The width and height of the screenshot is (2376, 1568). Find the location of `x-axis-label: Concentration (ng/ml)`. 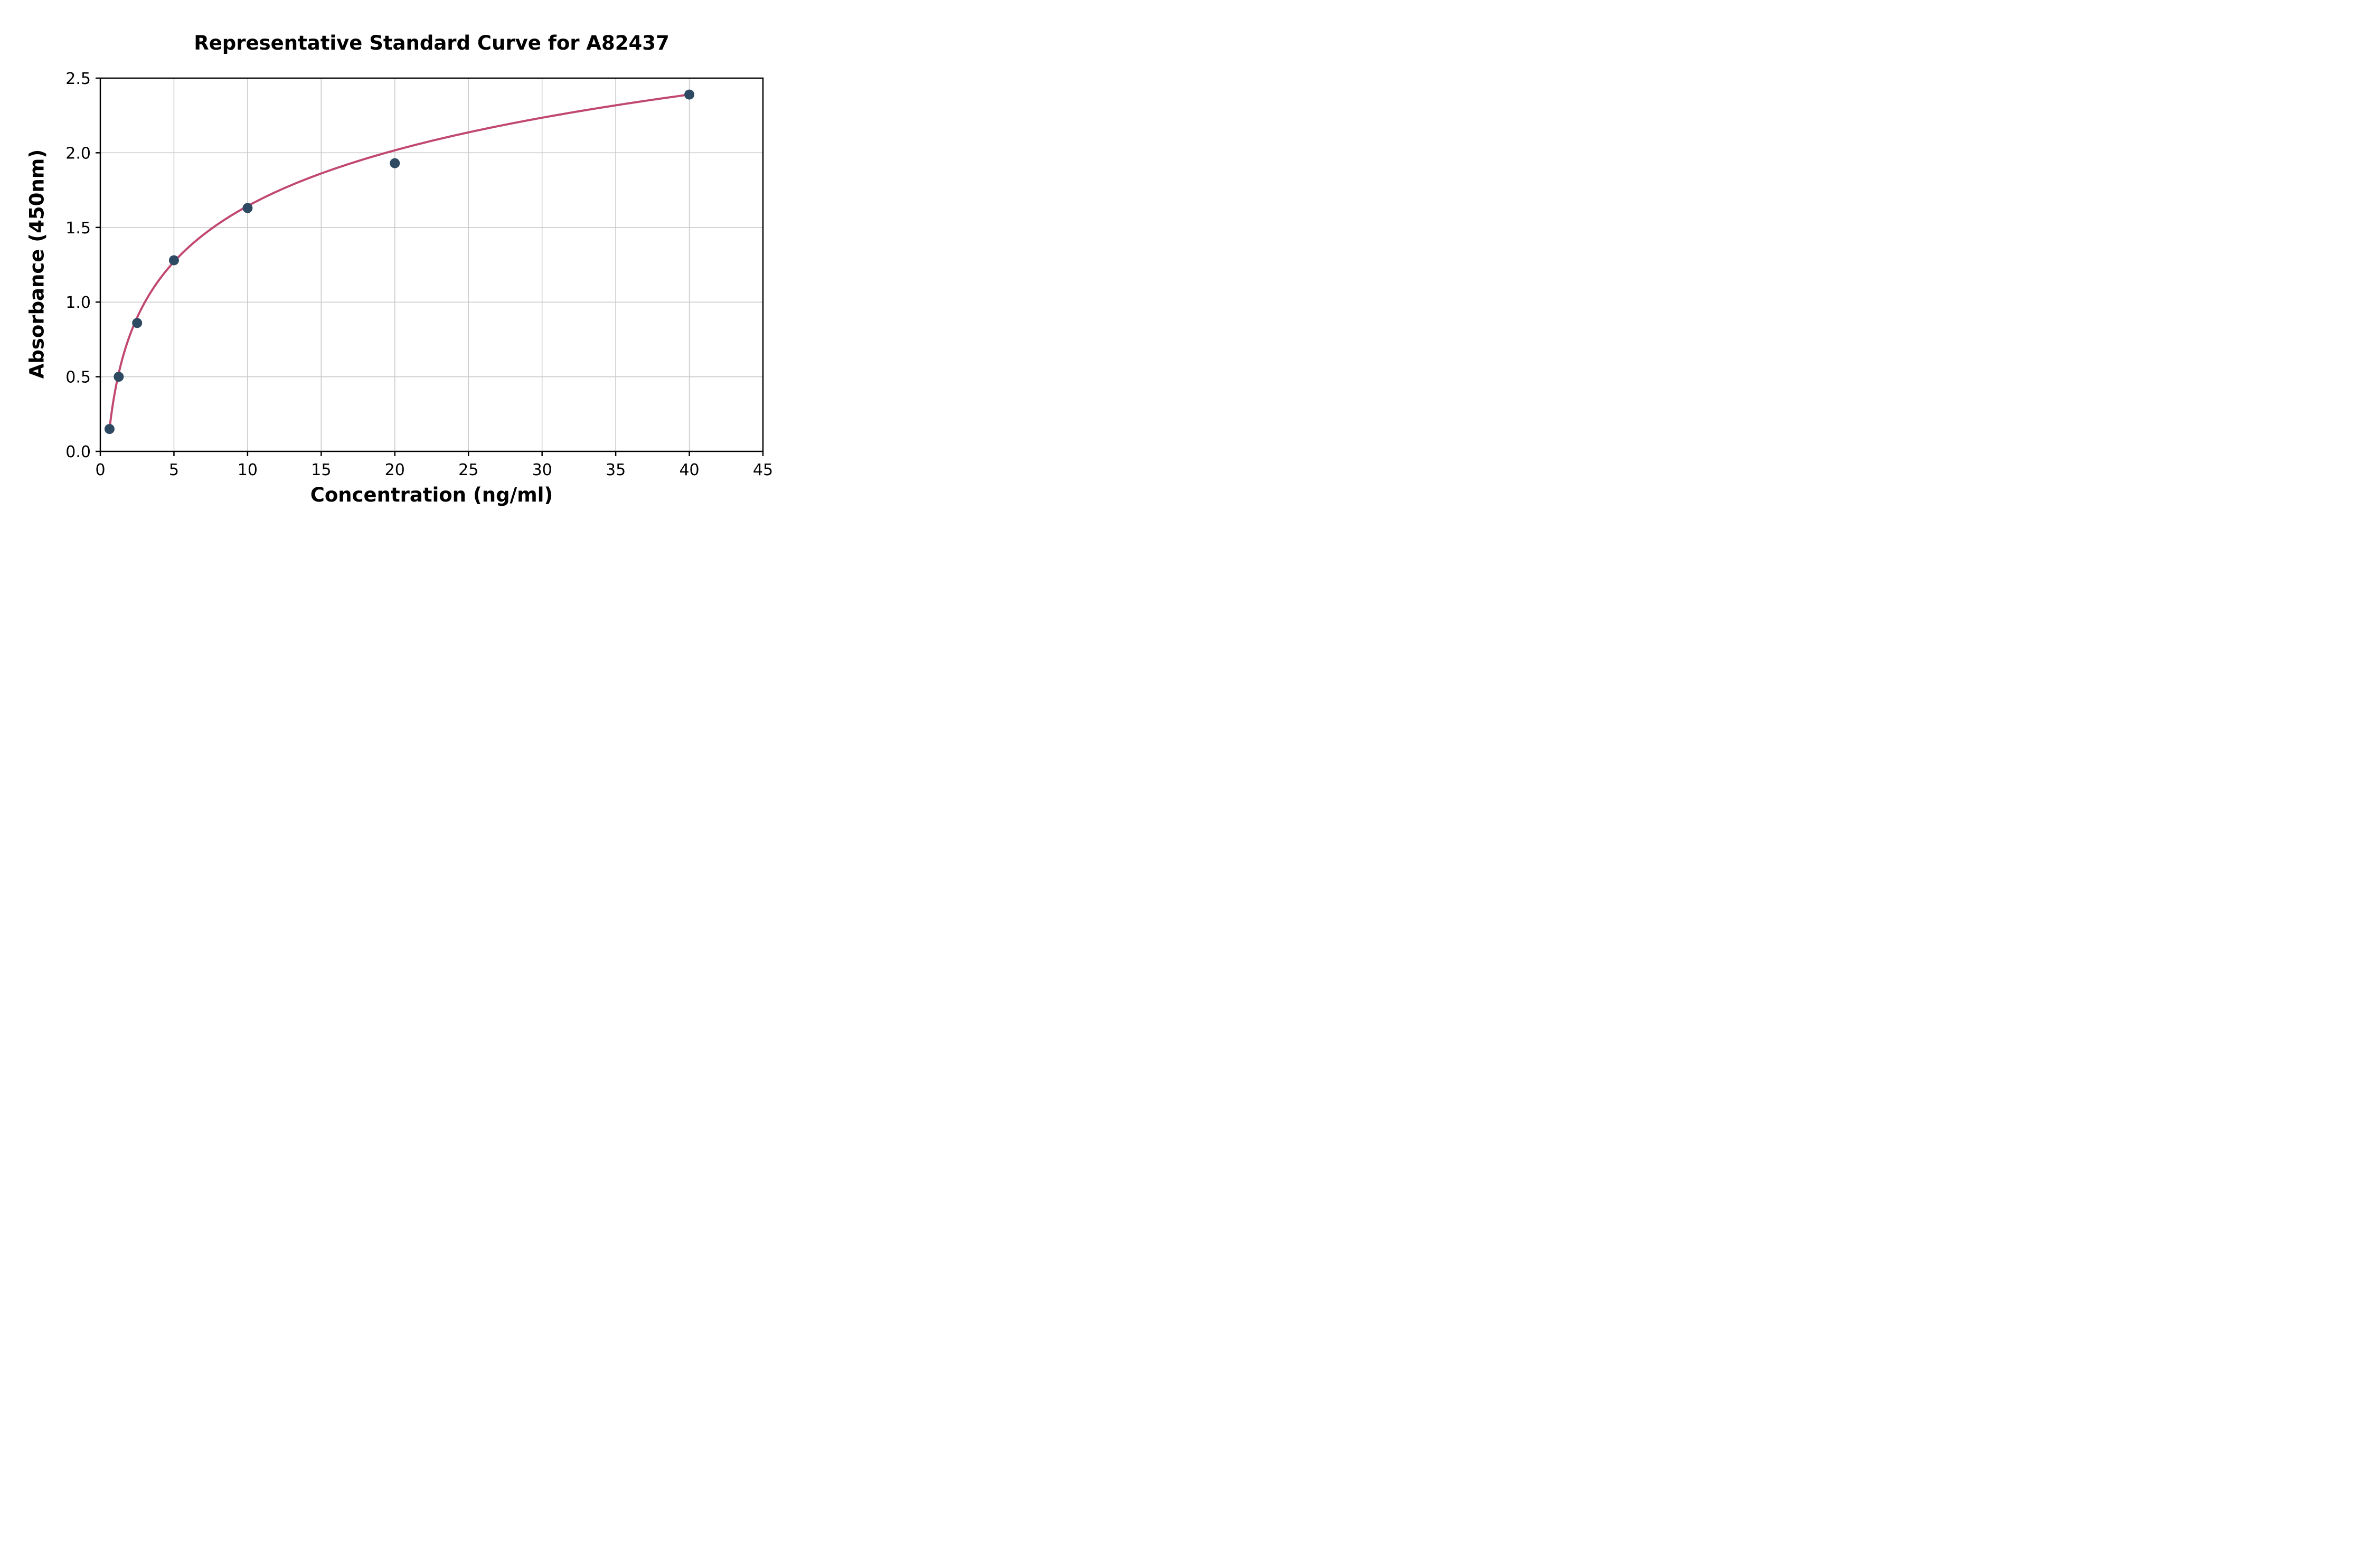

x-axis-label: Concentration (ng/ml) is located at coordinates (431, 495).